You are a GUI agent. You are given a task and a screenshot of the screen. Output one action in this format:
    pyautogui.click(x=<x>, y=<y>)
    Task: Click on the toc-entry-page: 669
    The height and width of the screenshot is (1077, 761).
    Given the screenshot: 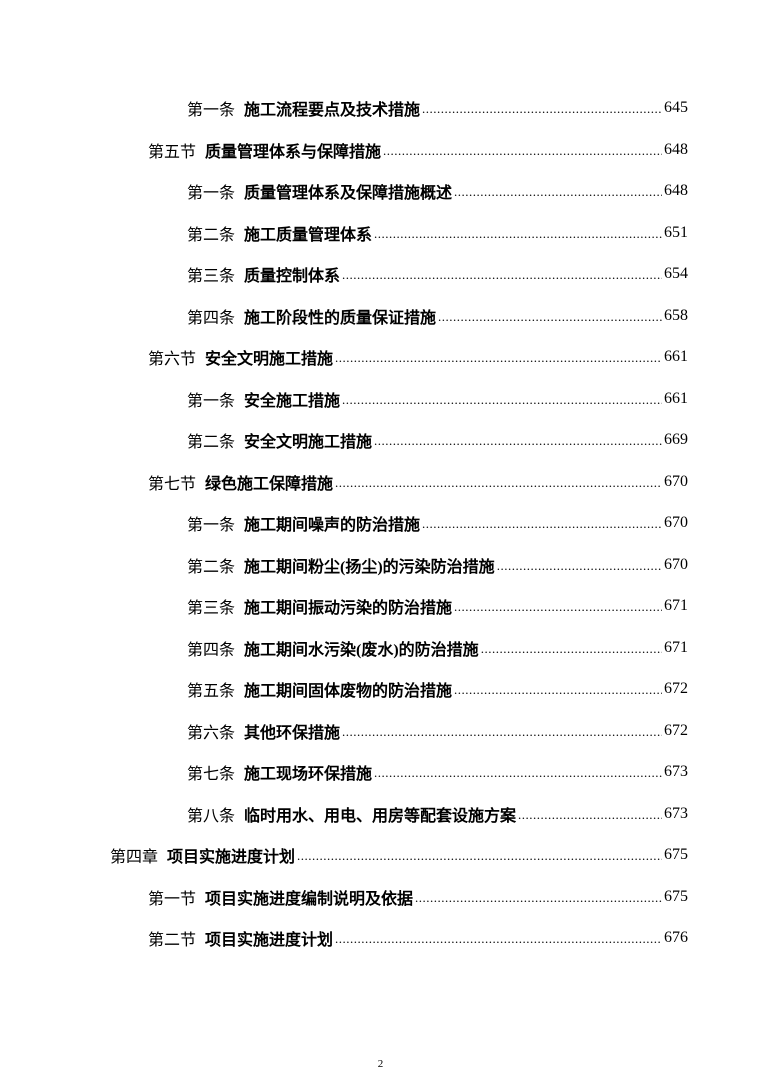 What is the action you would take?
    pyautogui.click(x=676, y=439)
    